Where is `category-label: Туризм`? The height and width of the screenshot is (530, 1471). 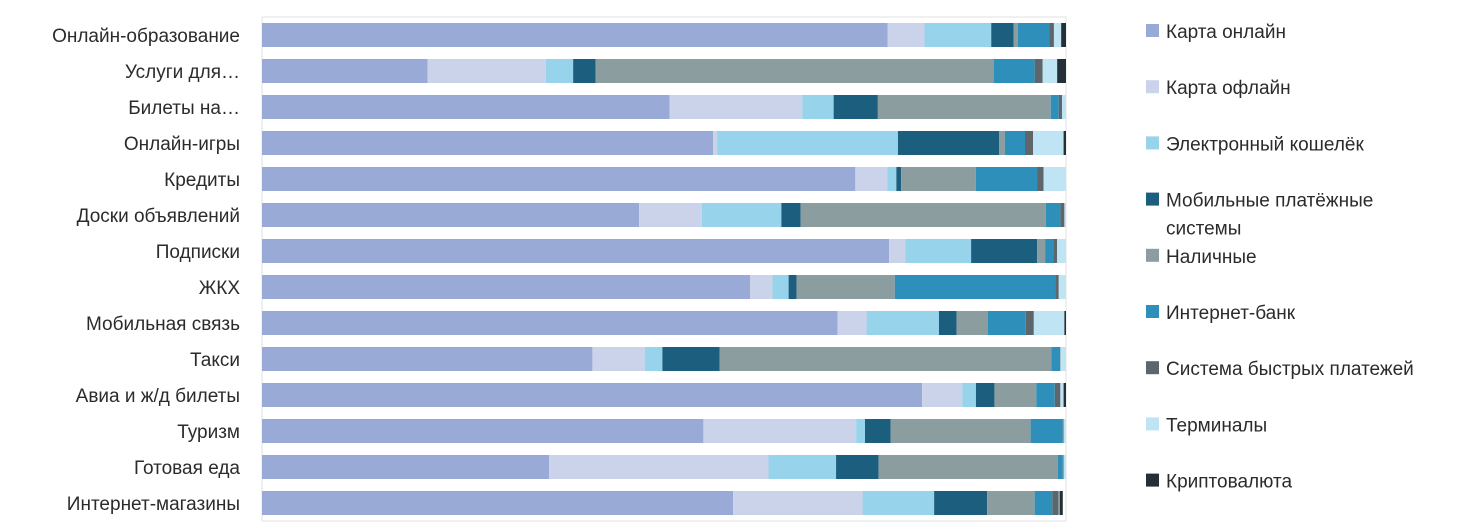 category-label: Туризм is located at coordinates (208, 432).